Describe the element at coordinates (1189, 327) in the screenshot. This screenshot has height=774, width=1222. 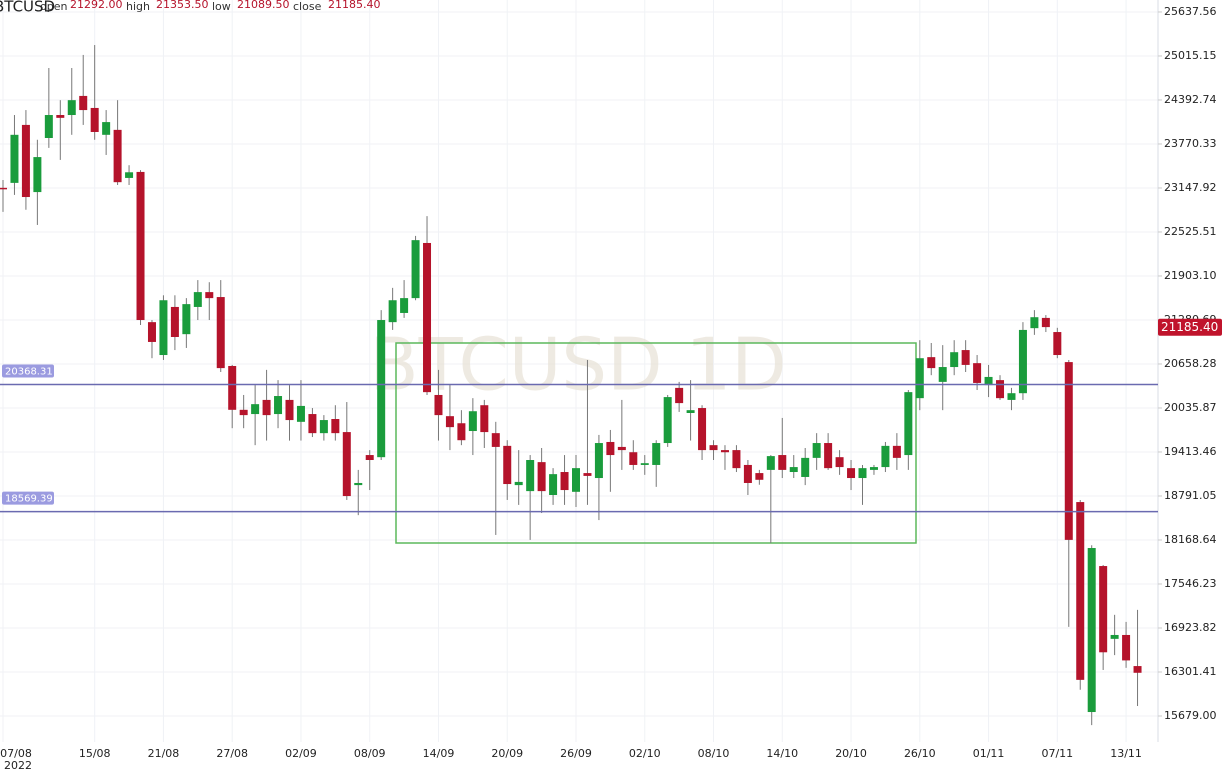
I see `last-price-label: 21185.40` at that location.